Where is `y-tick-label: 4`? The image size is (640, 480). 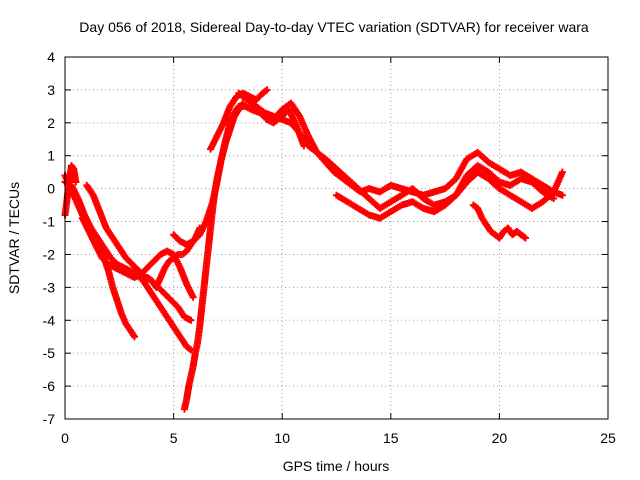
y-tick-label: 4 is located at coordinates (51, 57).